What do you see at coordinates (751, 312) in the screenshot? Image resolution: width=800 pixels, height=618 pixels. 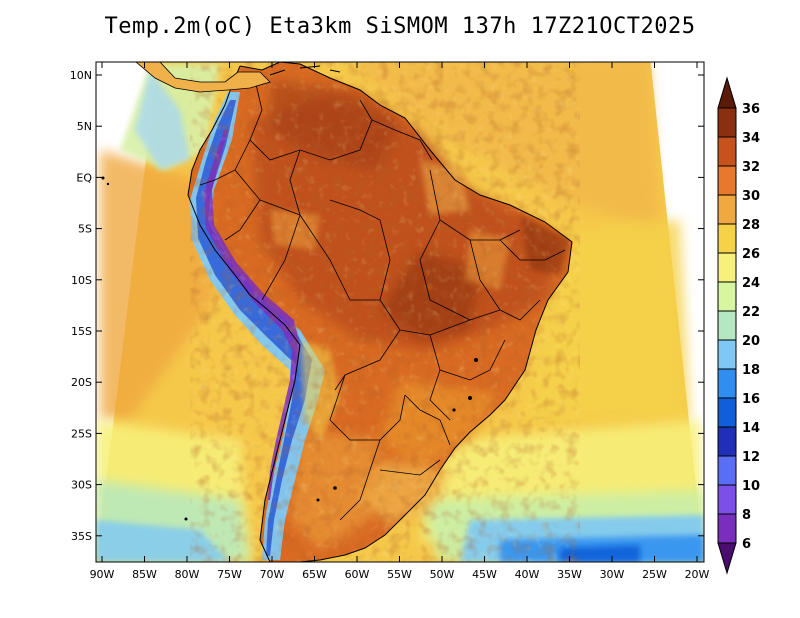 I see `colorbar-label: 22` at bounding box center [751, 312].